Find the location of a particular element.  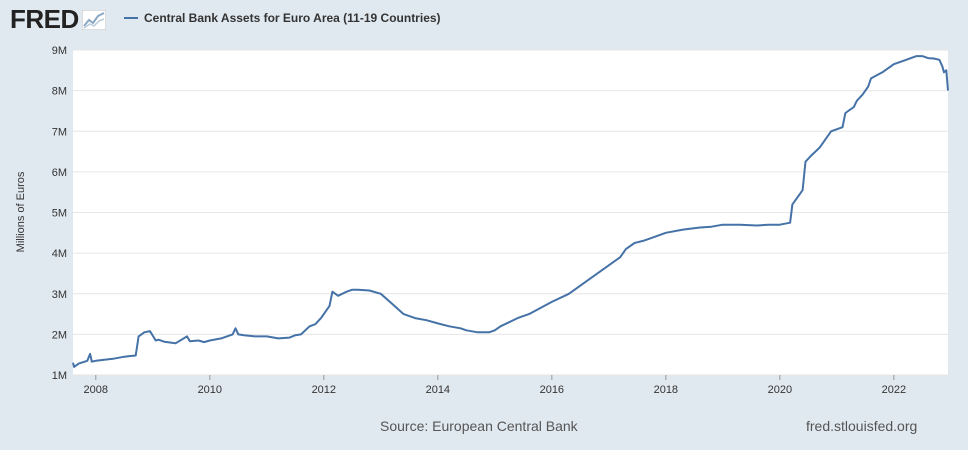

x-tick-label: 2014 is located at coordinates (438, 390).